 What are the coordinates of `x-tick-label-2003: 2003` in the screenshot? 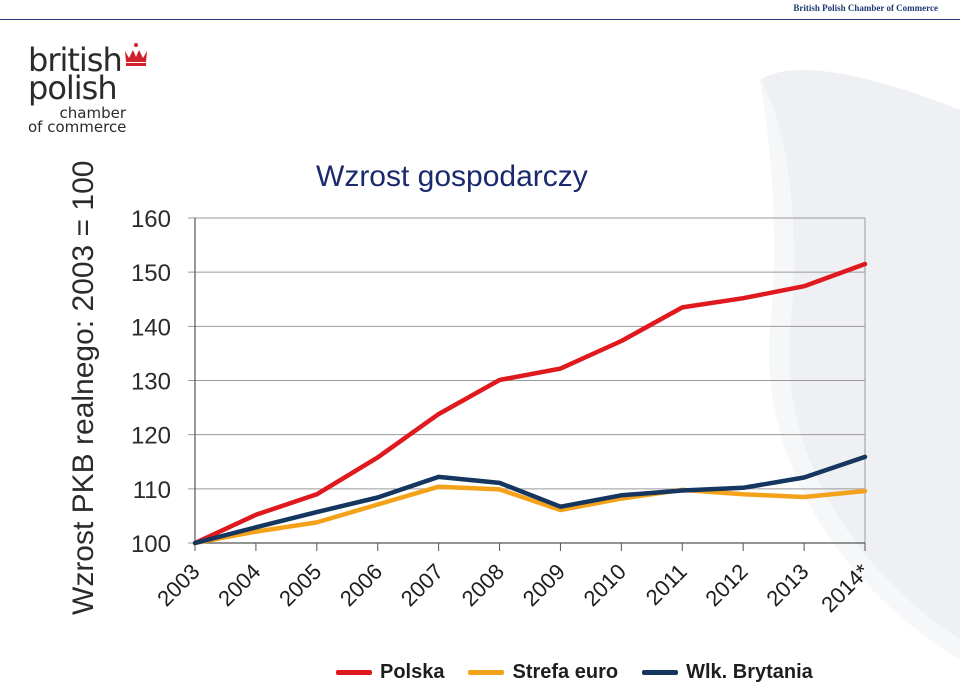 It's located at (178, 585).